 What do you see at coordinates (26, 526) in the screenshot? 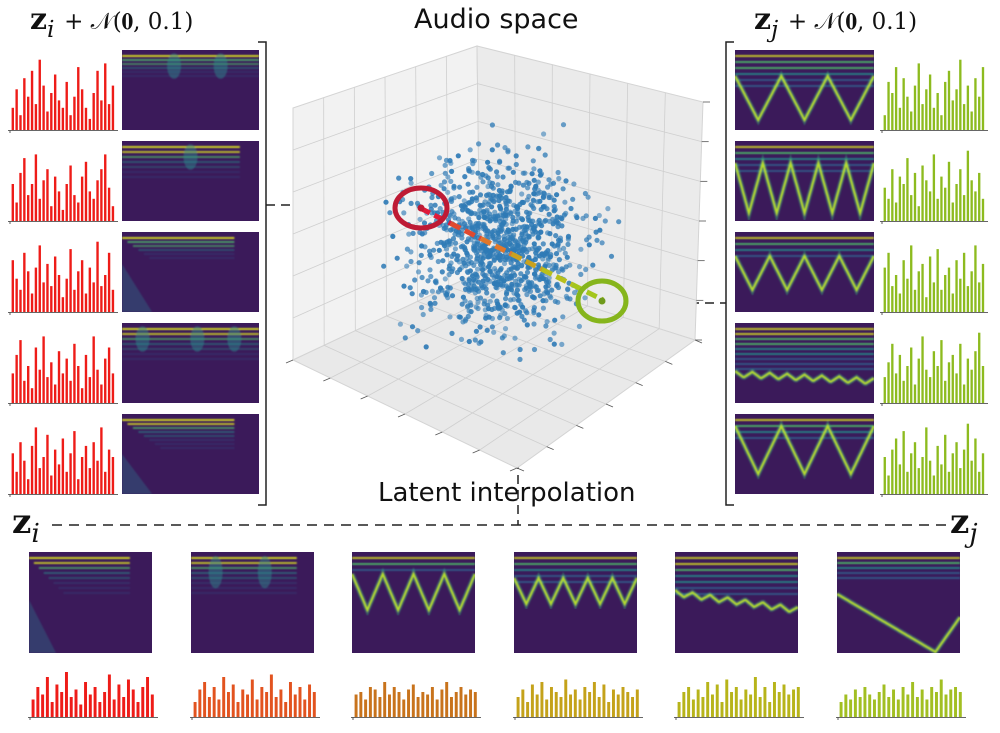
I see `interp-start-label: zi` at bounding box center [26, 526].